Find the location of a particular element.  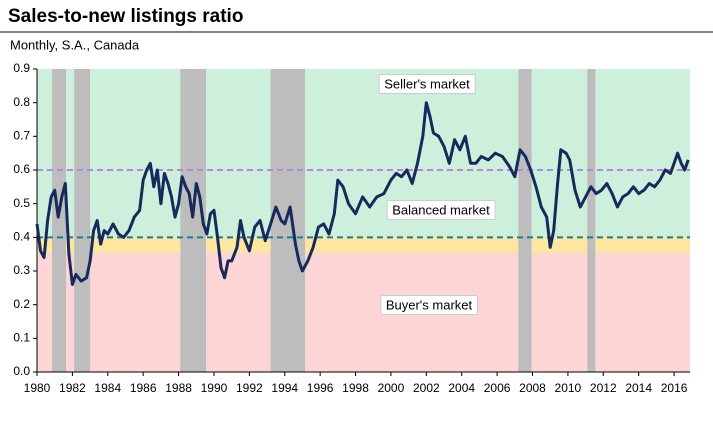

y-tick-label: 0.1 is located at coordinates (21, 338).